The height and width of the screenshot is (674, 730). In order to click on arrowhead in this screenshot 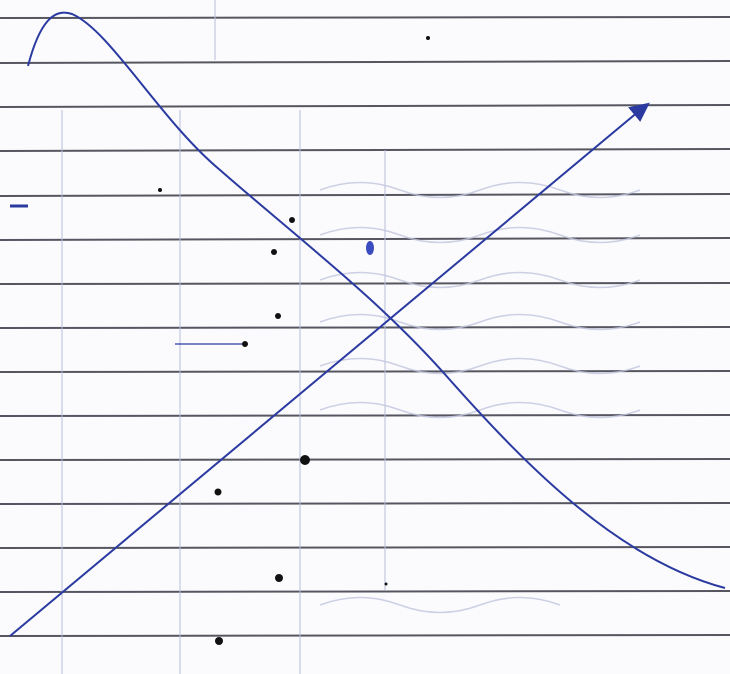, I will do `click(639, 112)`.